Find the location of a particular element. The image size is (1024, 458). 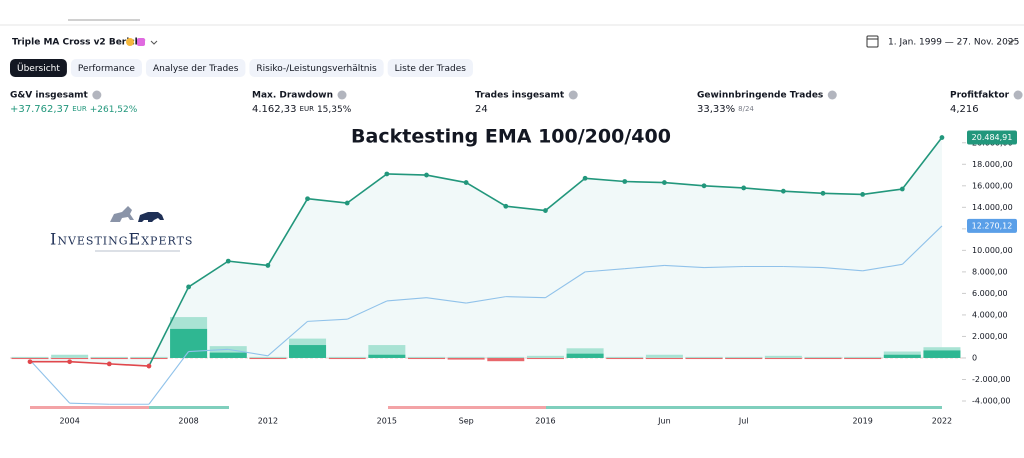

value: 24 is located at coordinates (481, 109).